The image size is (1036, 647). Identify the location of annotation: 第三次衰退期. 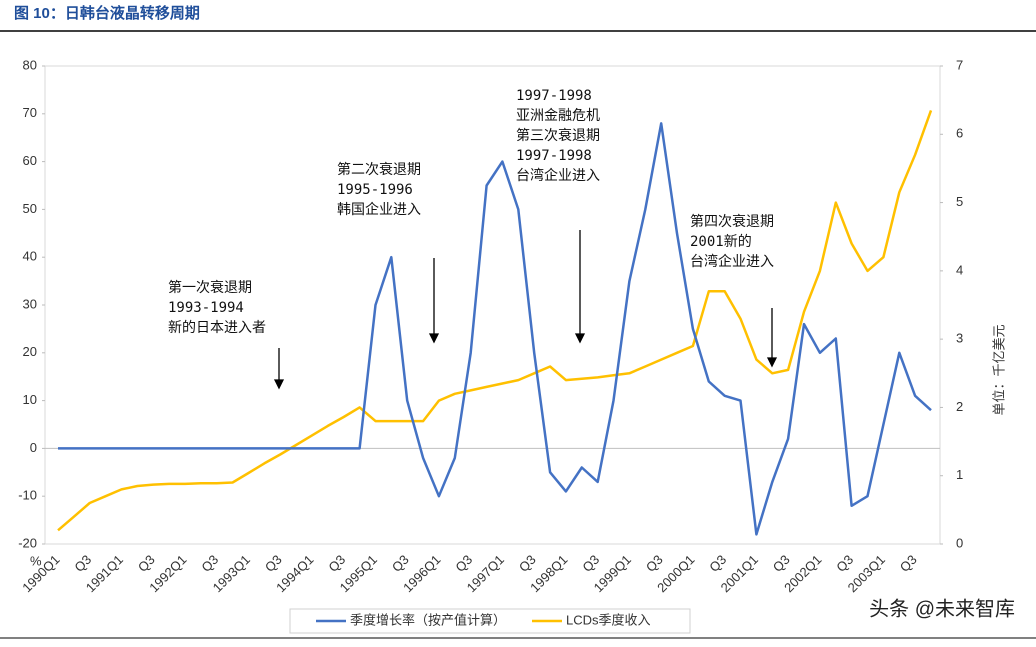
(558, 135).